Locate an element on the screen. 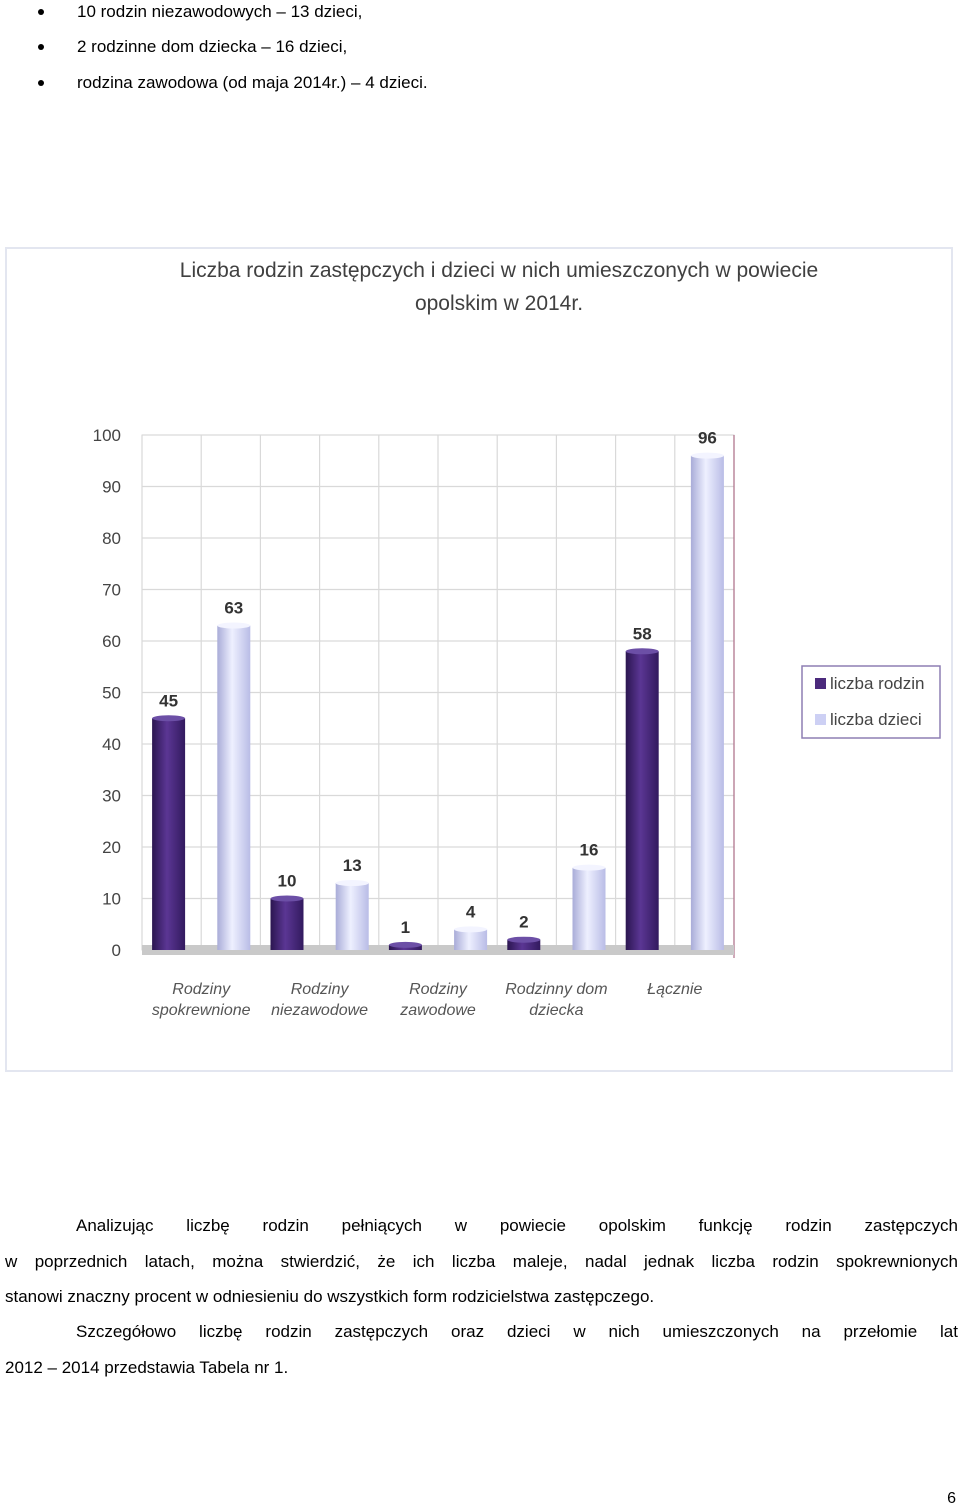 The image size is (960, 1509). data-label: 13 is located at coordinates (352, 865).